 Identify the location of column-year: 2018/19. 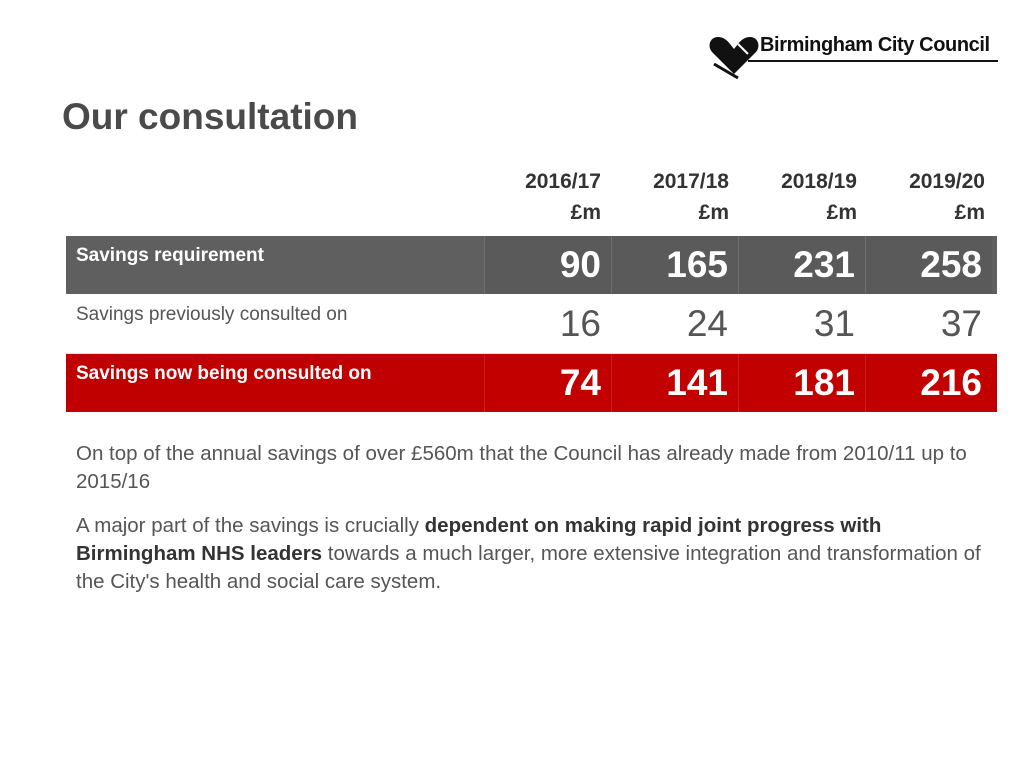
(819, 181).